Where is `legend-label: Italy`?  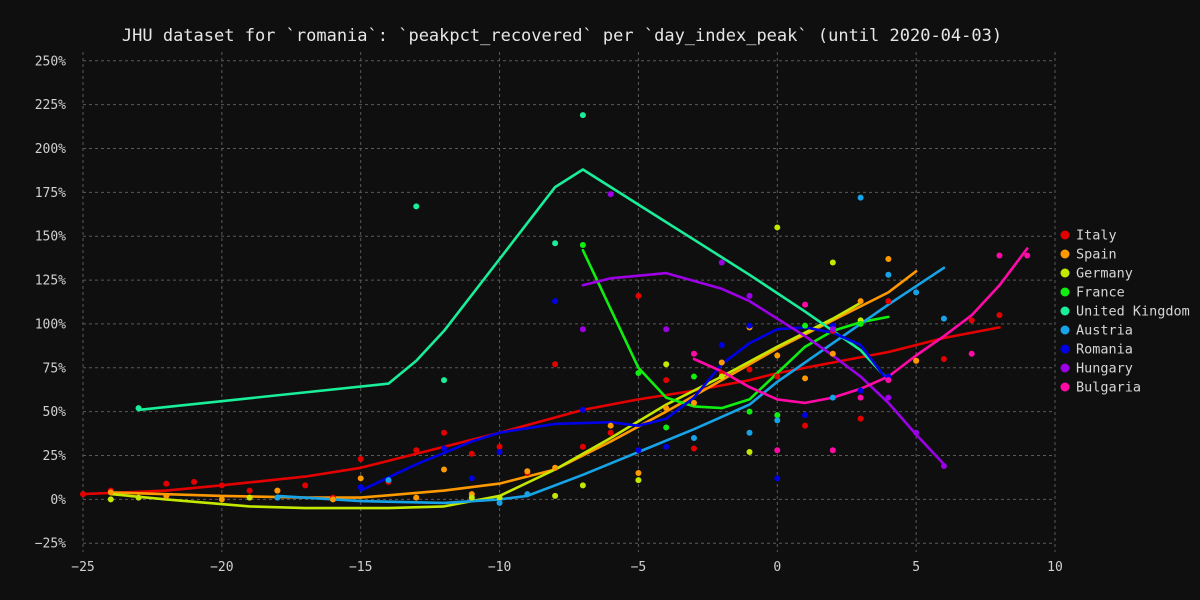 legend-label: Italy is located at coordinates (1096, 236).